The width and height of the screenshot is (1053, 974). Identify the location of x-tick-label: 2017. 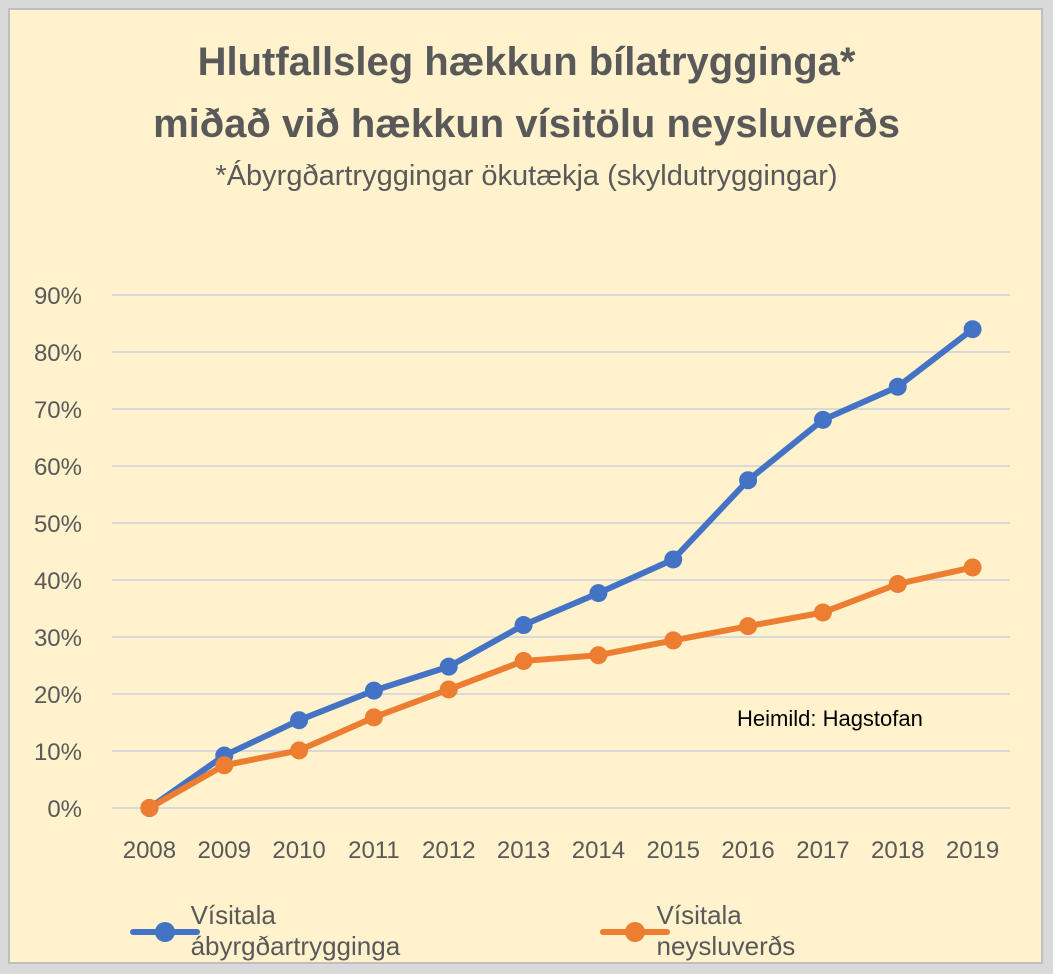
(822, 850).